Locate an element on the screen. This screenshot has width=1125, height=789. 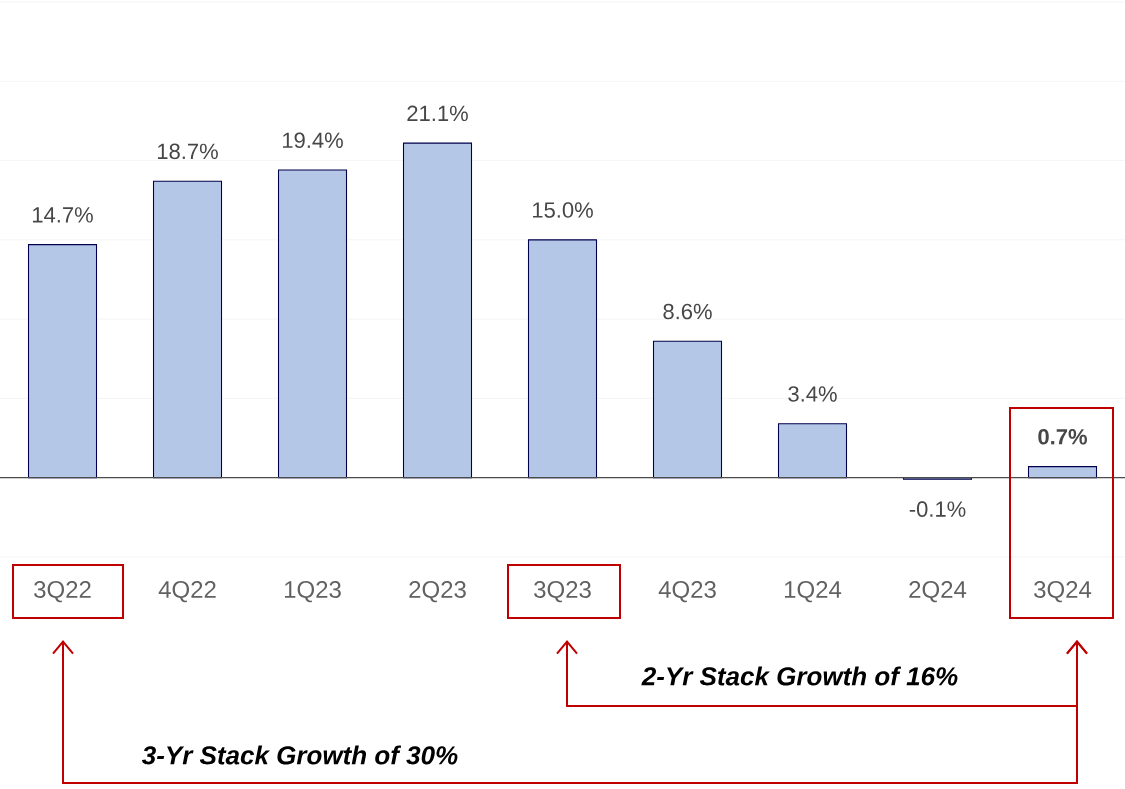
text: 2-Yr Stack Growth of 16% is located at coordinates (799, 676).